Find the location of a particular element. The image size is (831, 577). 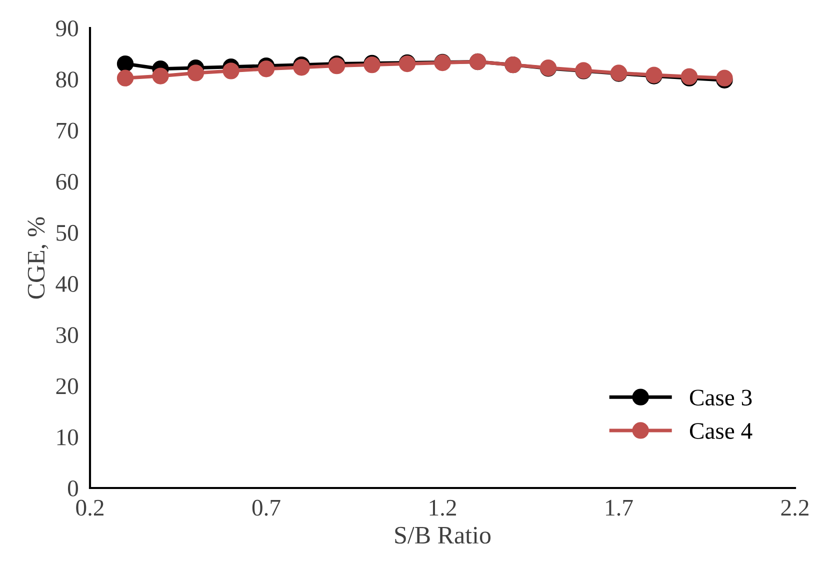

x-tick-label: 1.7 is located at coordinates (619, 508).